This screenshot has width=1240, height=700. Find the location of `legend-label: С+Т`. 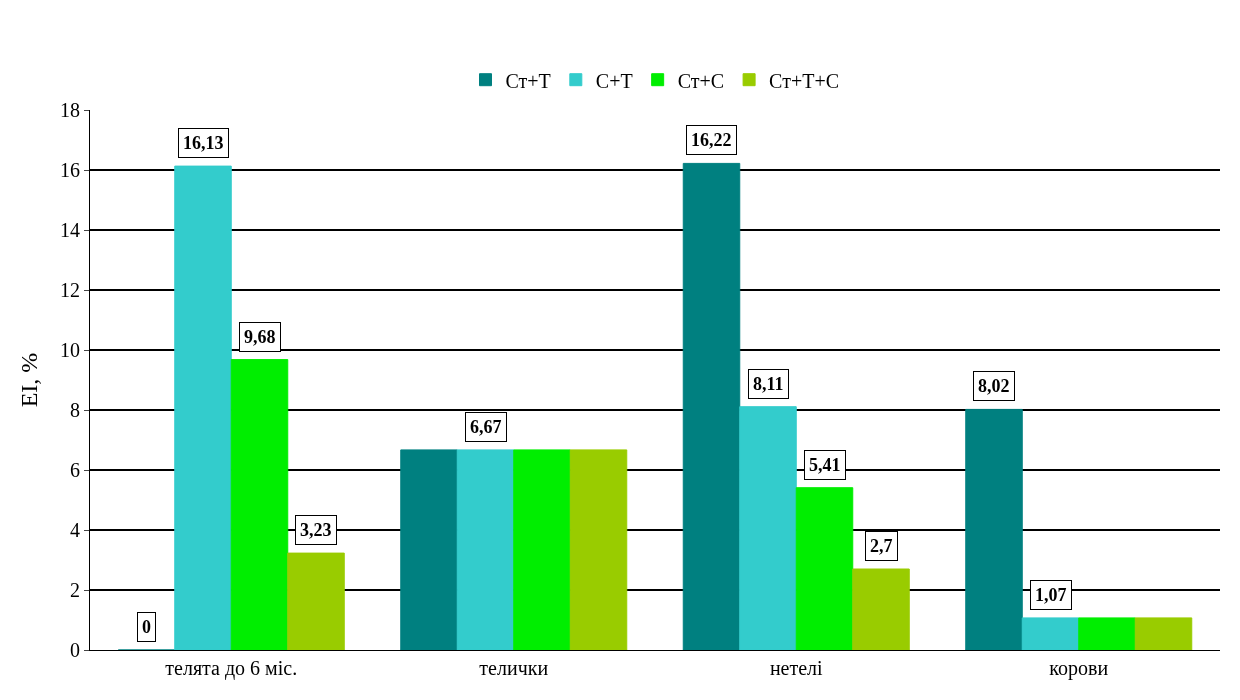

legend-label: С+Т is located at coordinates (614, 80).